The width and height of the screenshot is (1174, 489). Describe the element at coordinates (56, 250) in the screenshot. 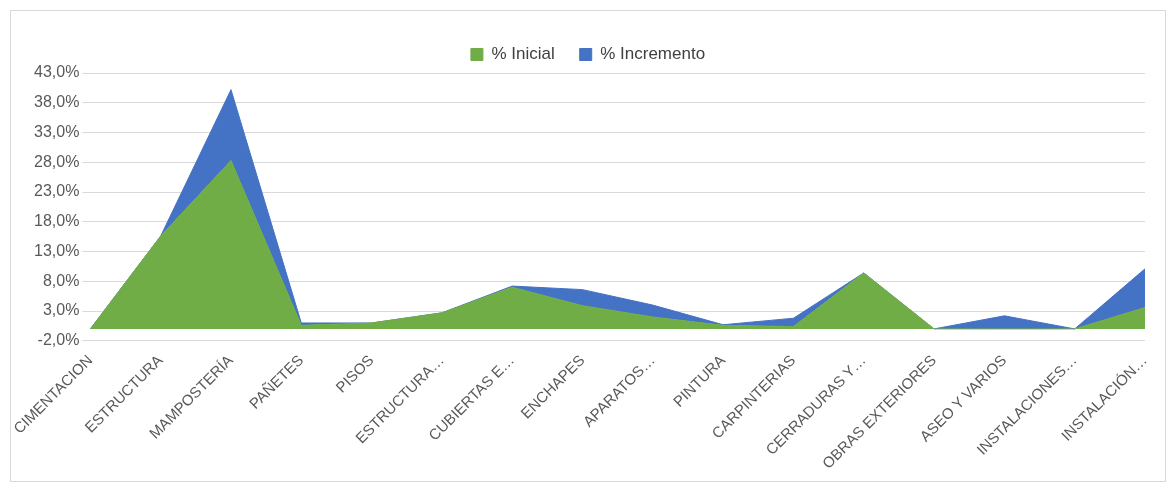

I see `y-tick-label: 13,0%` at that location.